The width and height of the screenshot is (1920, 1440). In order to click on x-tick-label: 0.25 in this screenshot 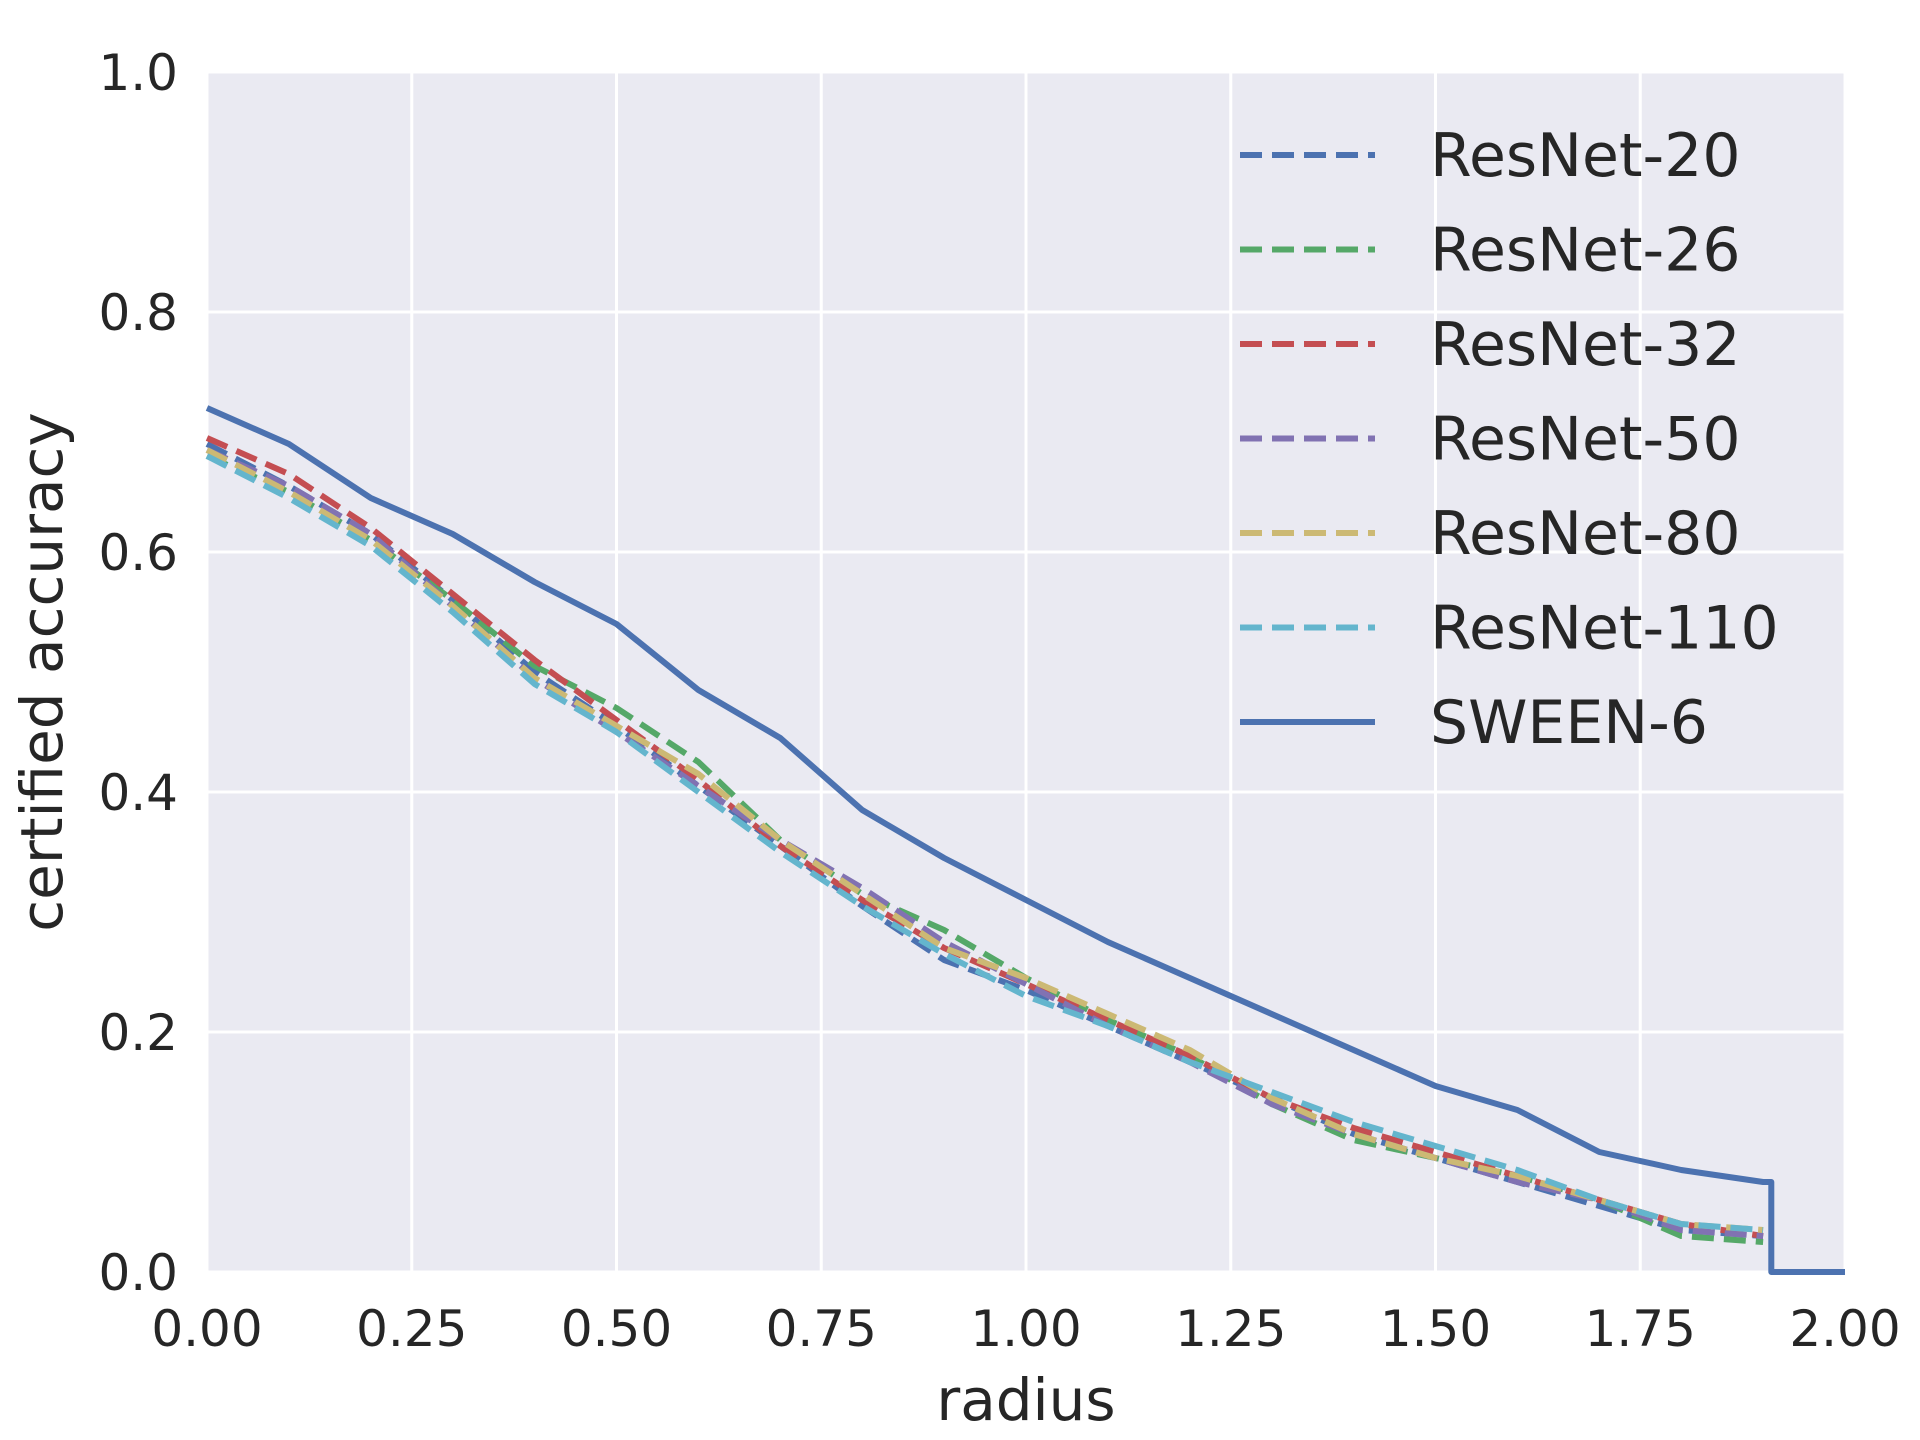, I will do `click(411, 1329)`.